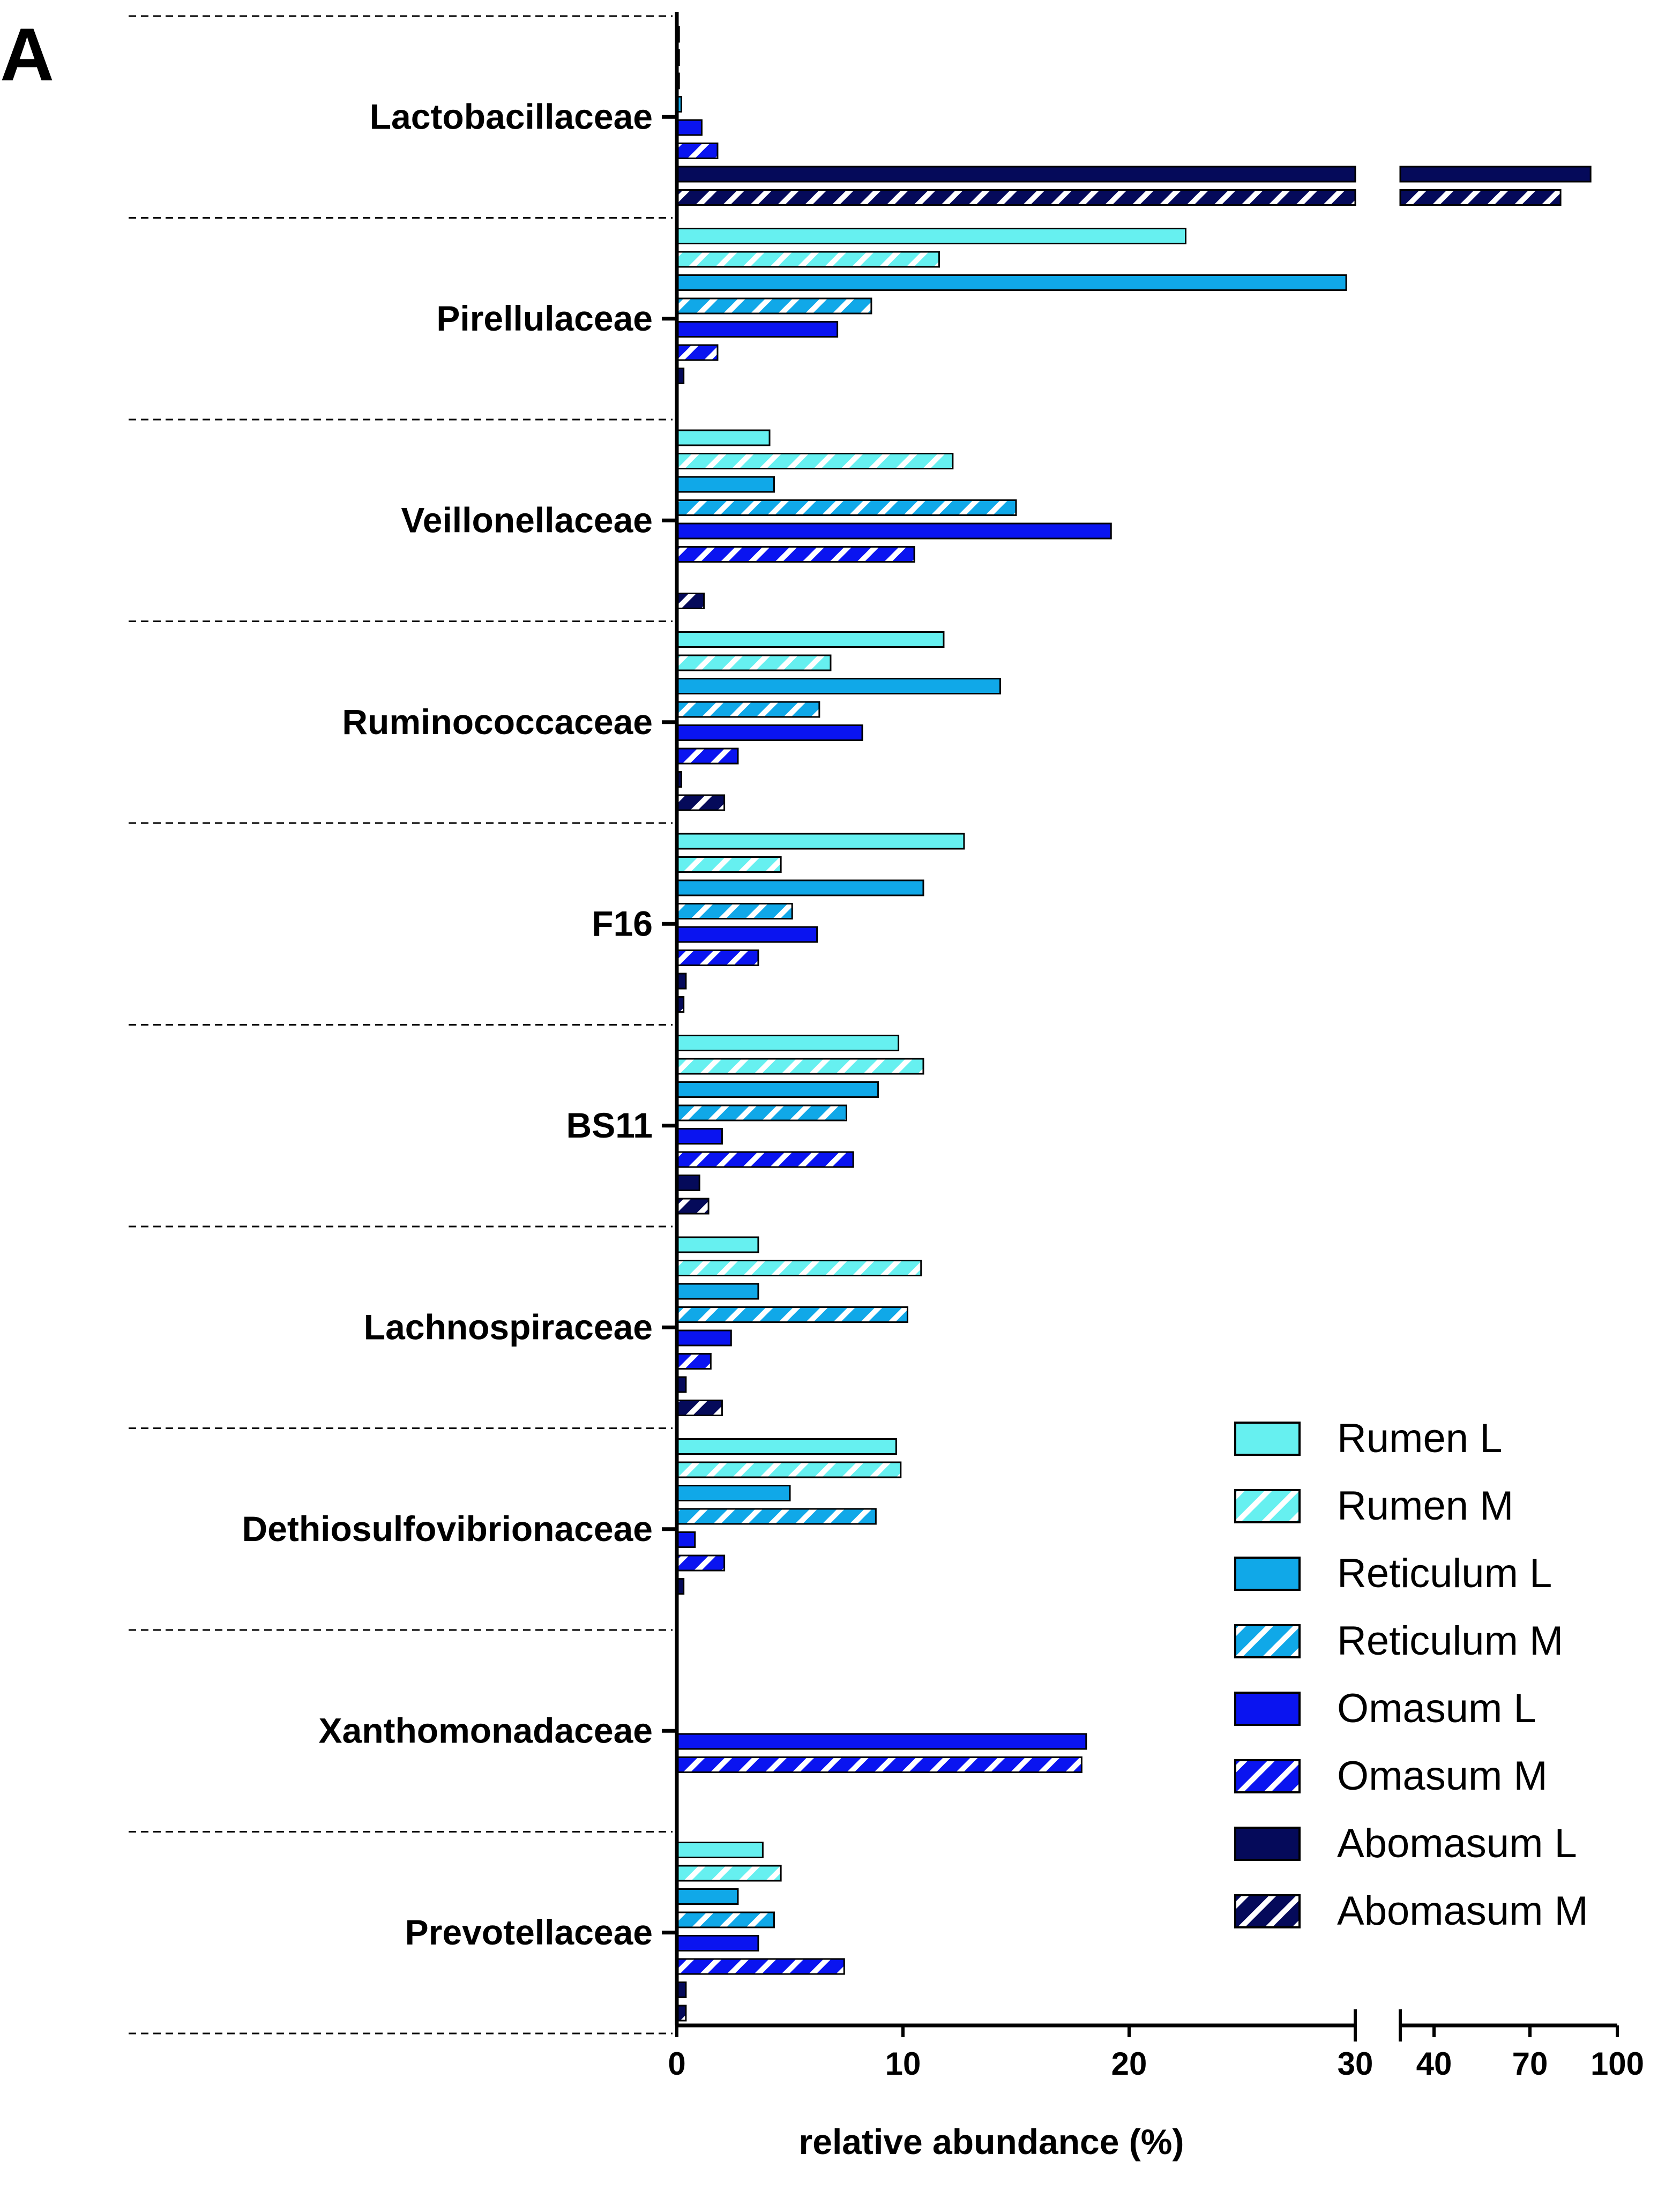  What do you see at coordinates (992, 2142) in the screenshot?
I see `x-axis-title: relative abundance (%)` at bounding box center [992, 2142].